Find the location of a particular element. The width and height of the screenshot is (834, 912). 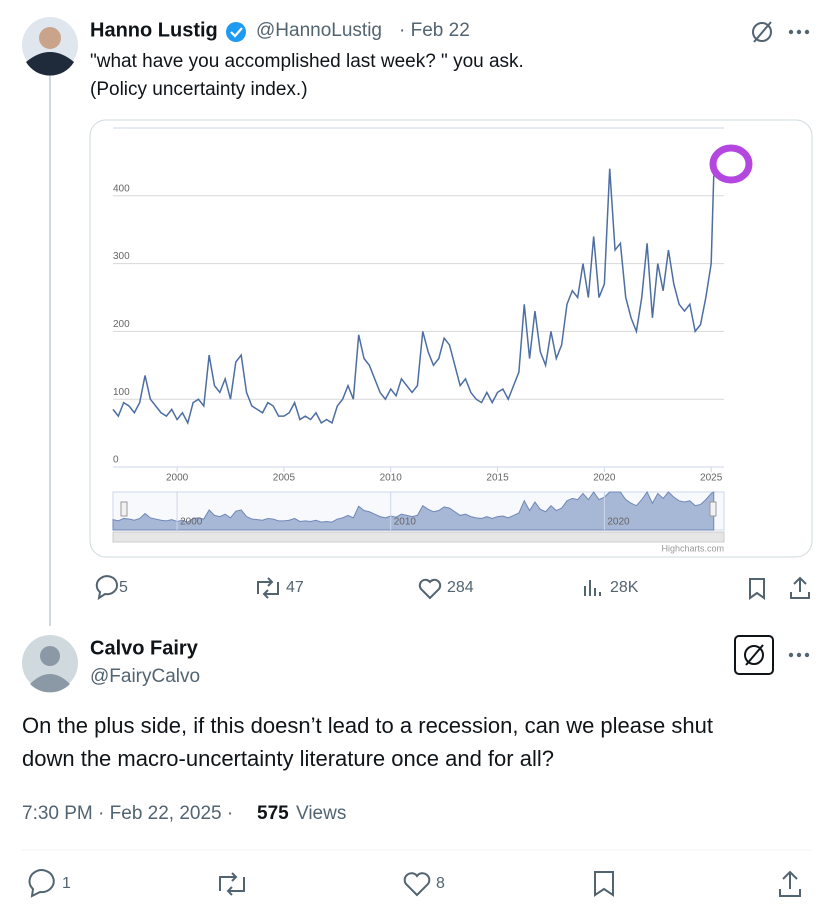

y-tick-label: 400 is located at coordinates (121, 188).